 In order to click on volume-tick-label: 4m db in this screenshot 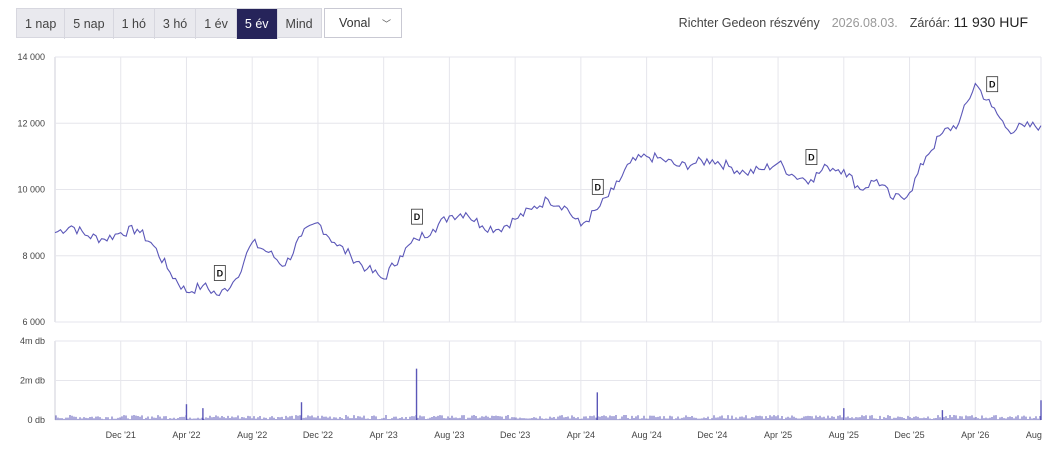, I will do `click(32, 341)`.